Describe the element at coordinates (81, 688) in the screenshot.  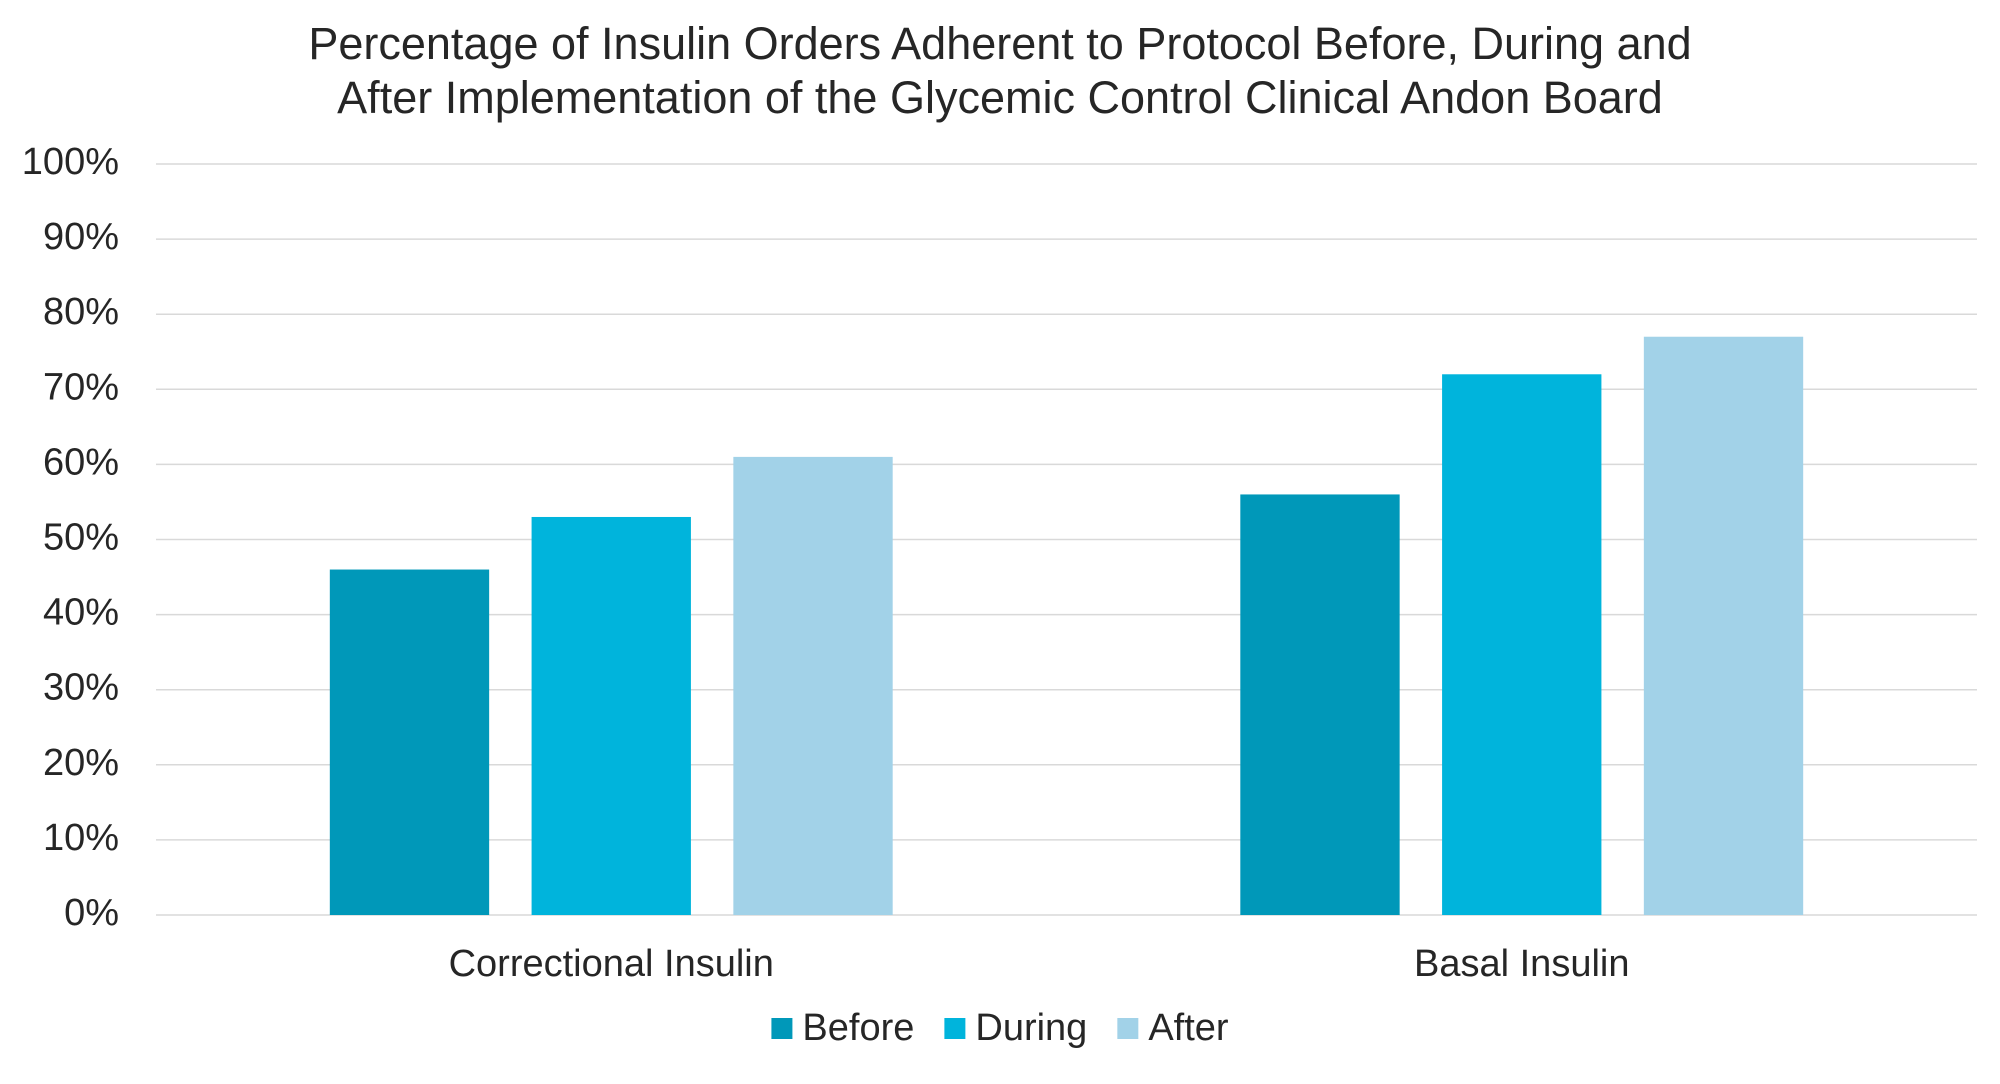
I see `y-tick-label: 30%` at that location.